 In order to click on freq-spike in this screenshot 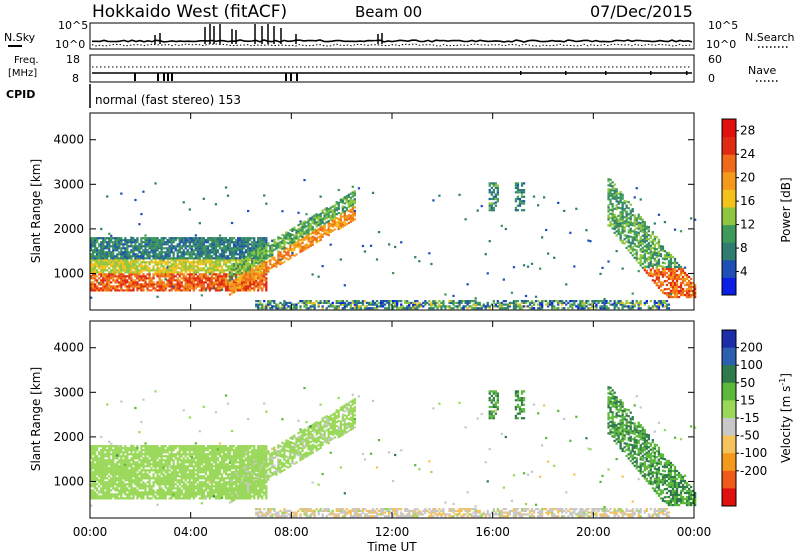, I will do `click(158, 77)`.